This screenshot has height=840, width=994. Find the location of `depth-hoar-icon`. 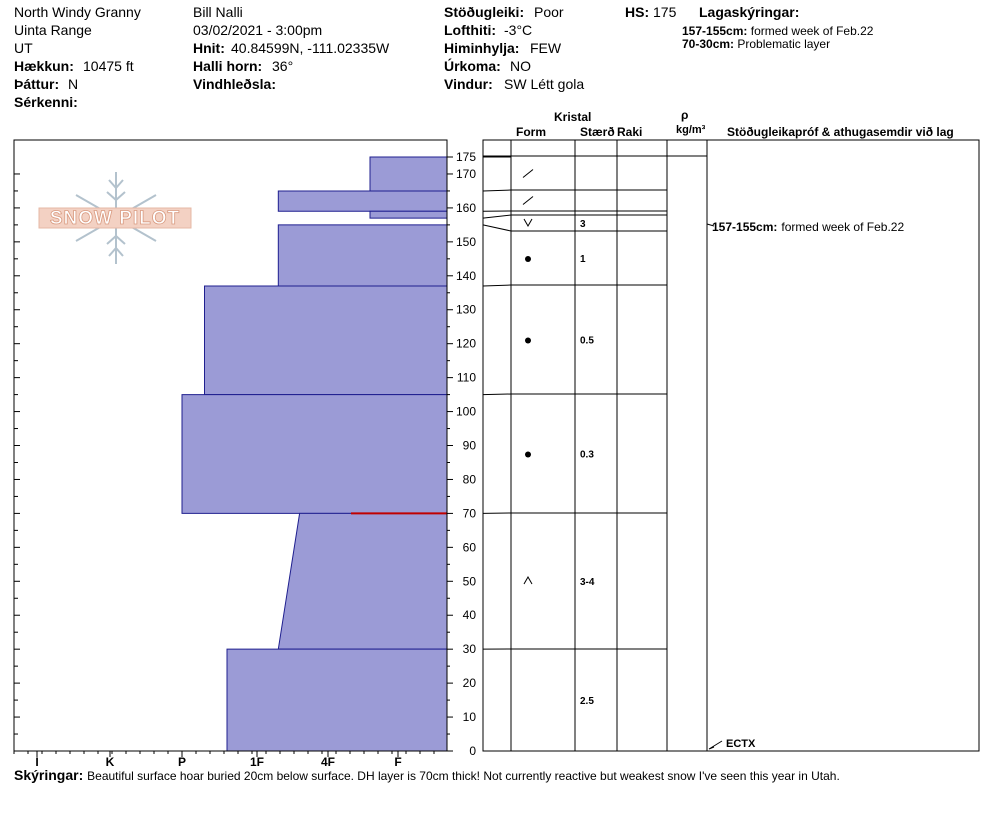

depth-hoar-icon is located at coordinates (528, 580).